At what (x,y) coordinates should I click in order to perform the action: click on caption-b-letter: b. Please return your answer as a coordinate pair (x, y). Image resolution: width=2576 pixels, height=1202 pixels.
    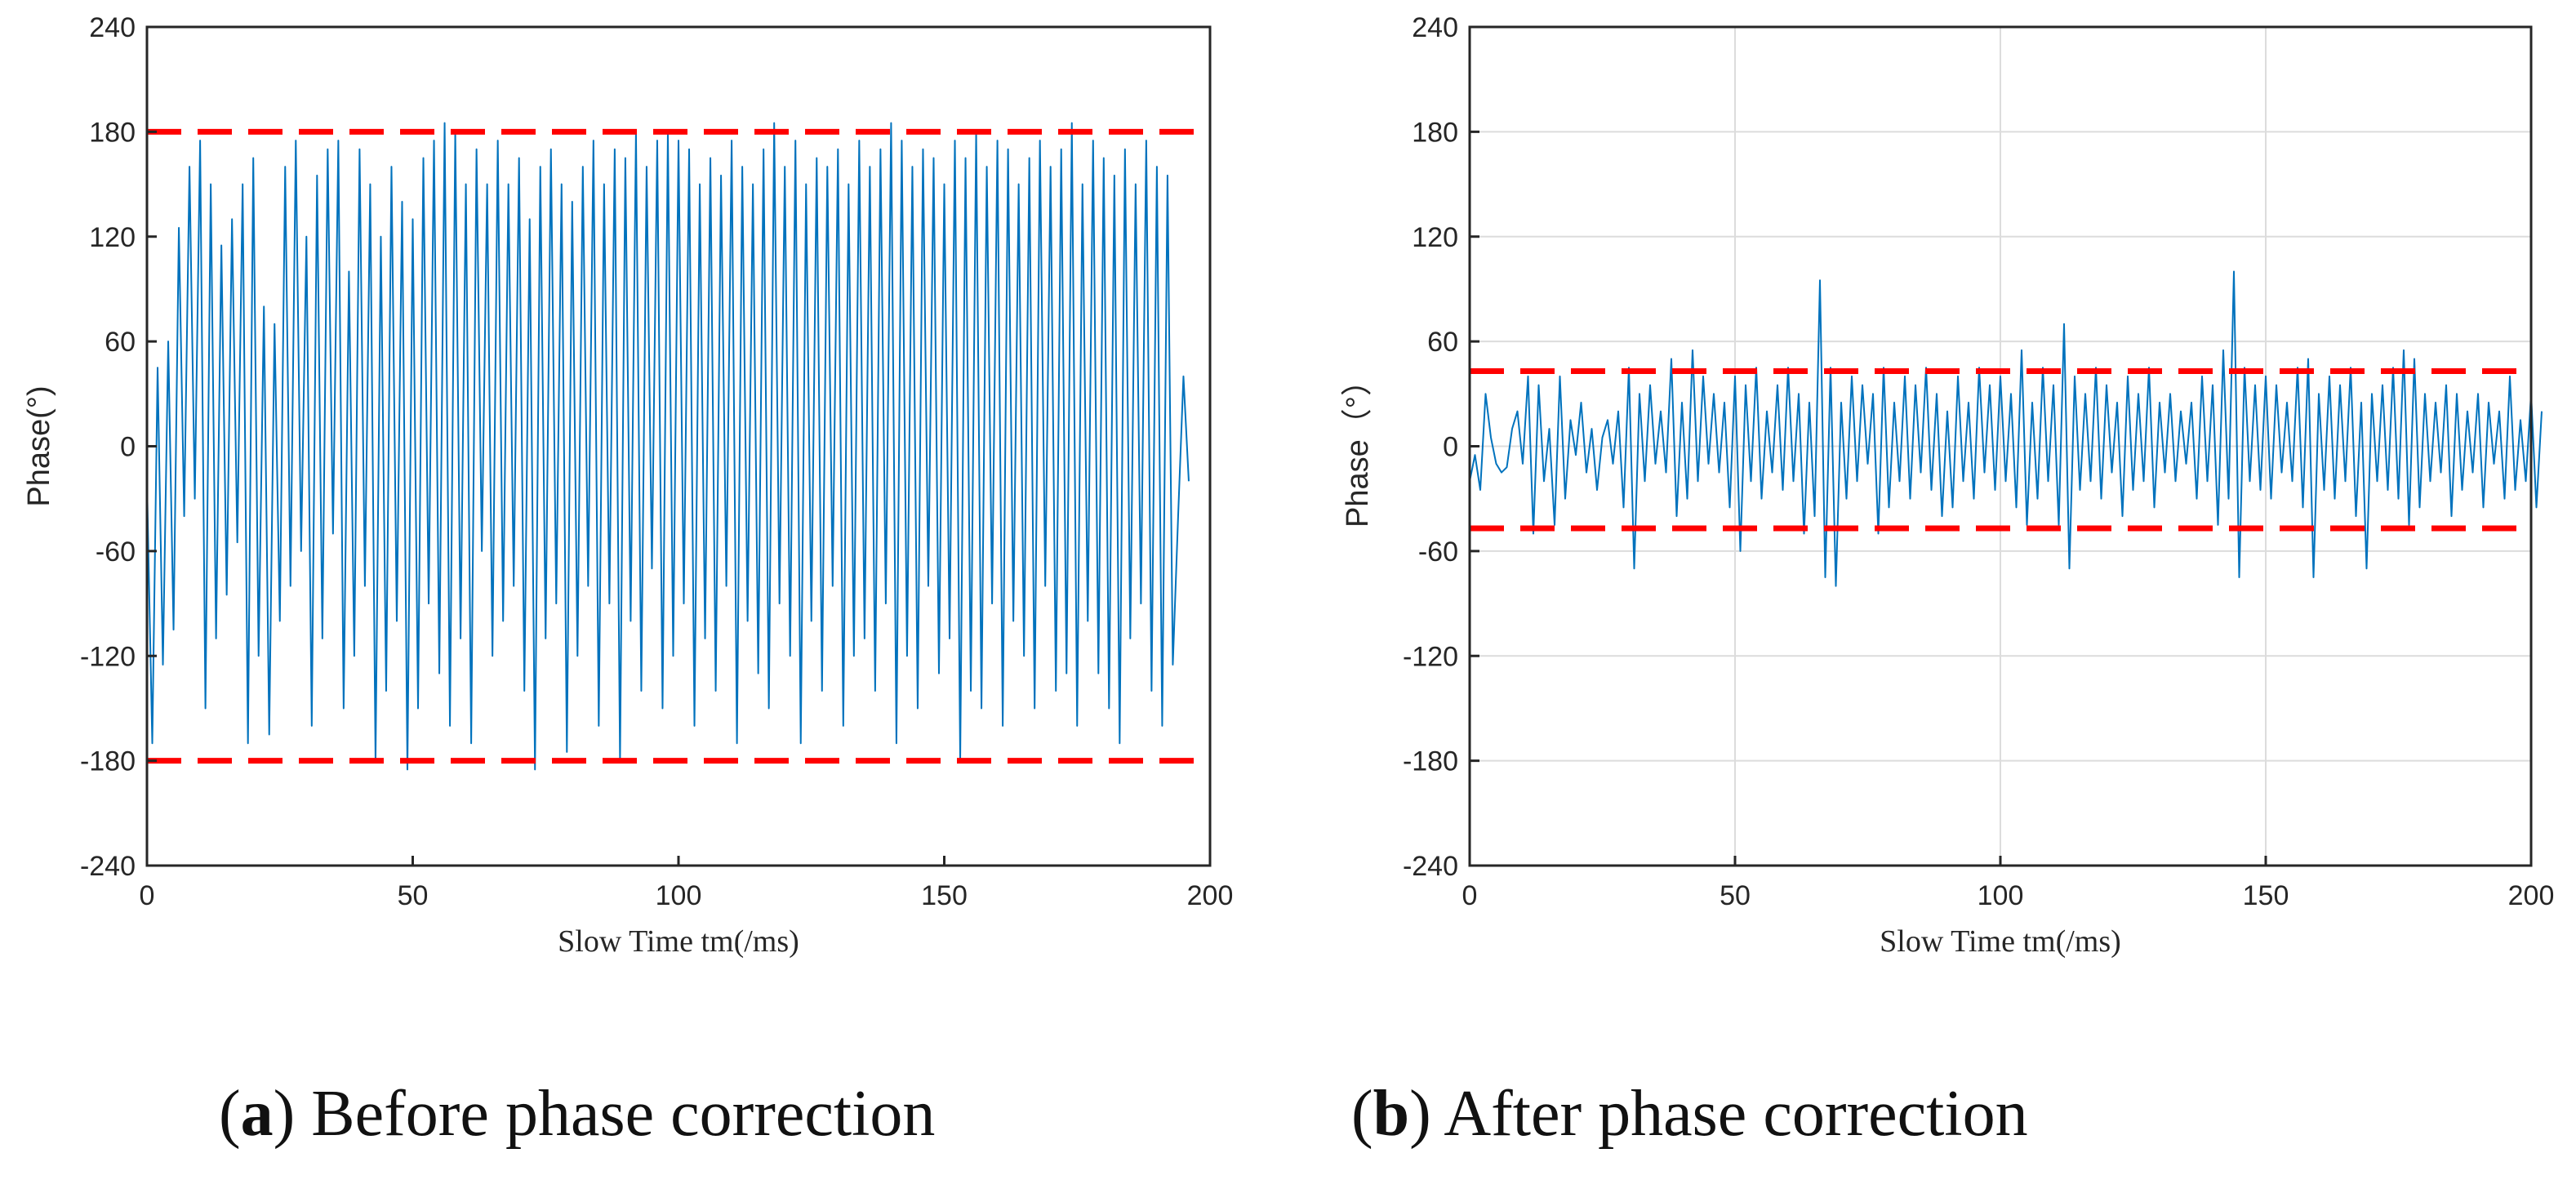
    Looking at the image, I should click on (1391, 1114).